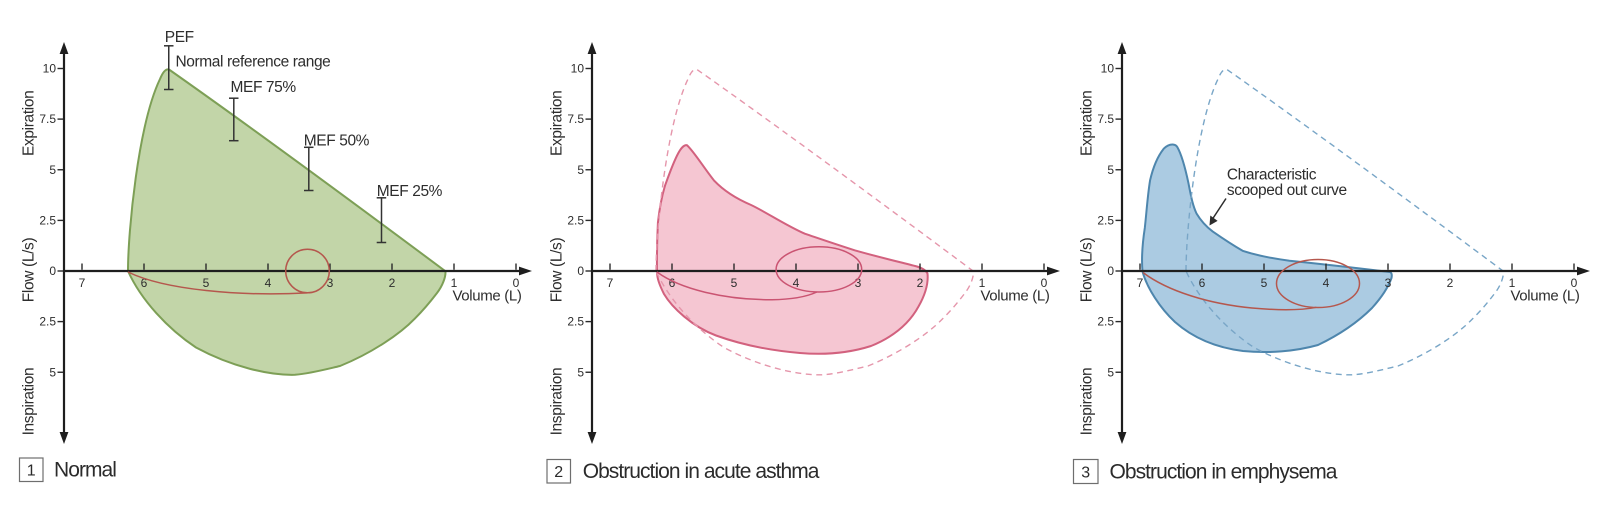 The image size is (1600, 512). I want to click on svg-text: Obstruction in acute asthma, so click(701, 471).